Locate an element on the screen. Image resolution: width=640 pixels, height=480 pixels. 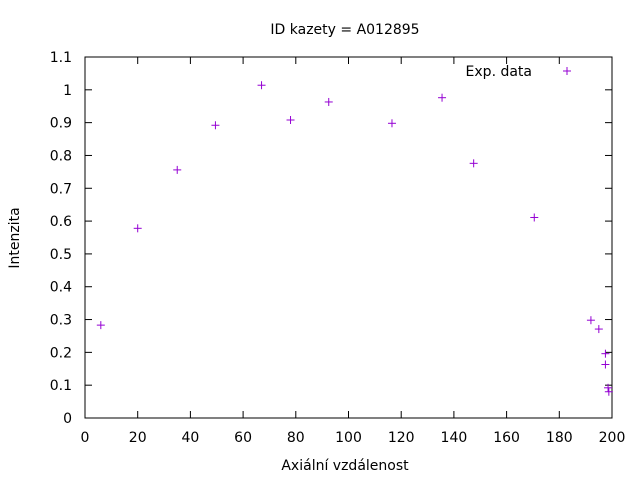
legend-marker is located at coordinates (567, 71).